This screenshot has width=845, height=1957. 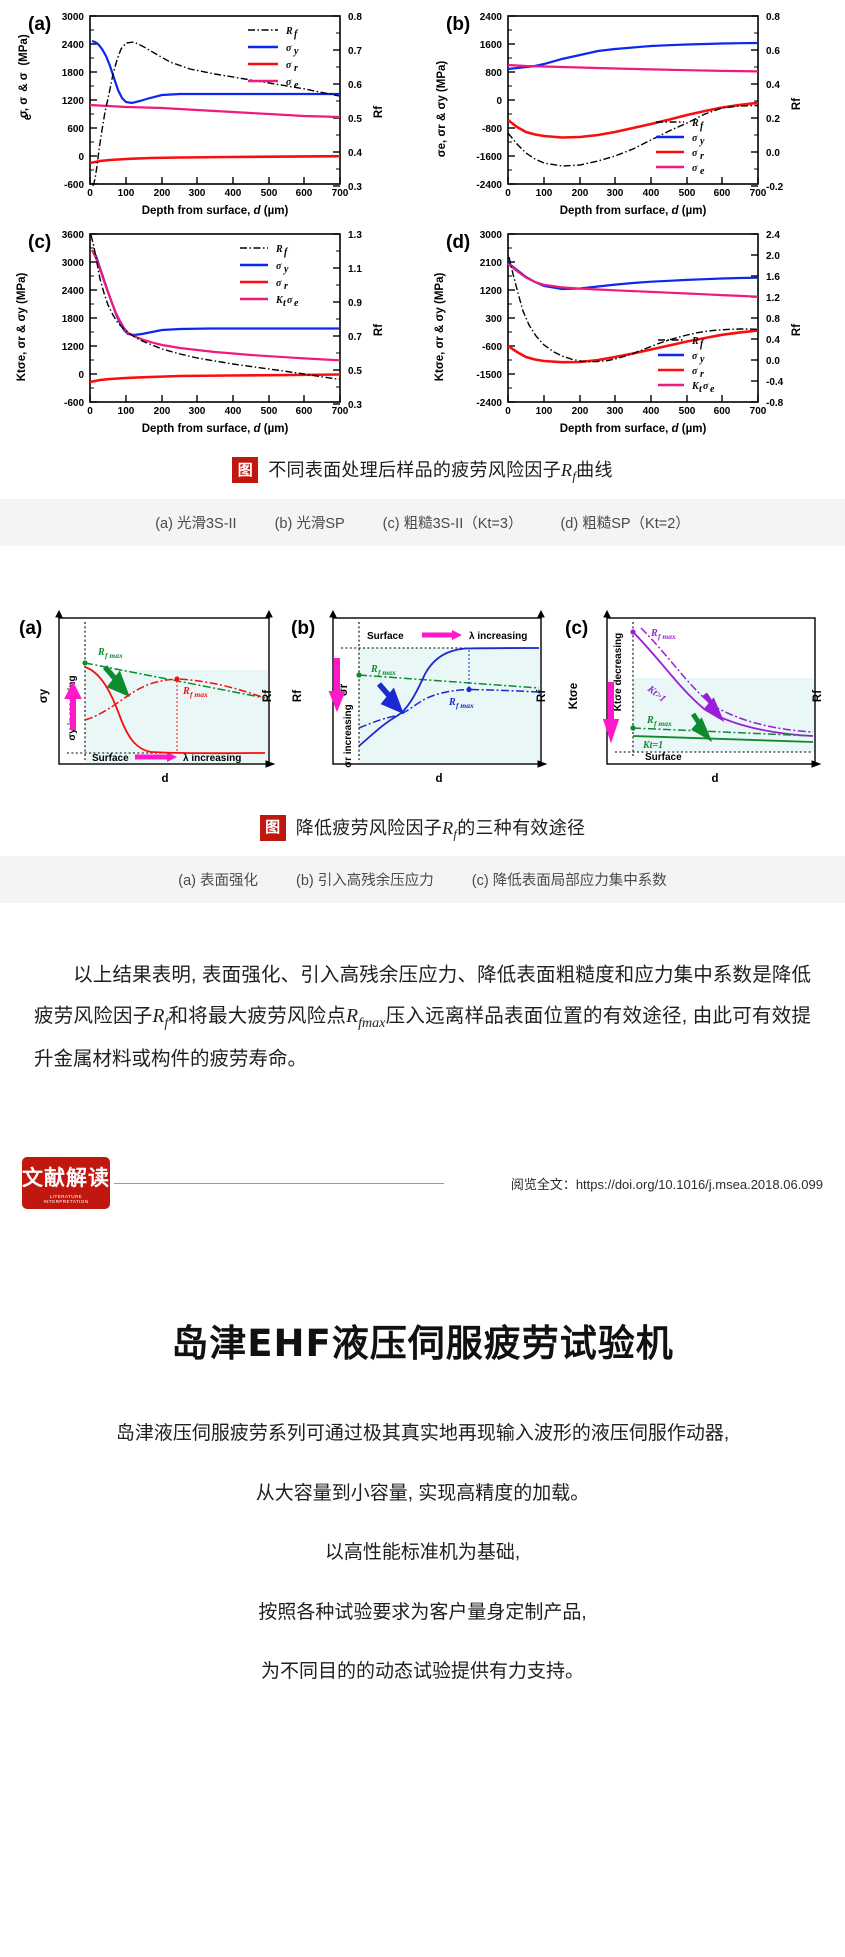 What do you see at coordinates (652, 745) in the screenshot?
I see `schematic-c-kt-eq1-label: Kt=1` at bounding box center [652, 745].